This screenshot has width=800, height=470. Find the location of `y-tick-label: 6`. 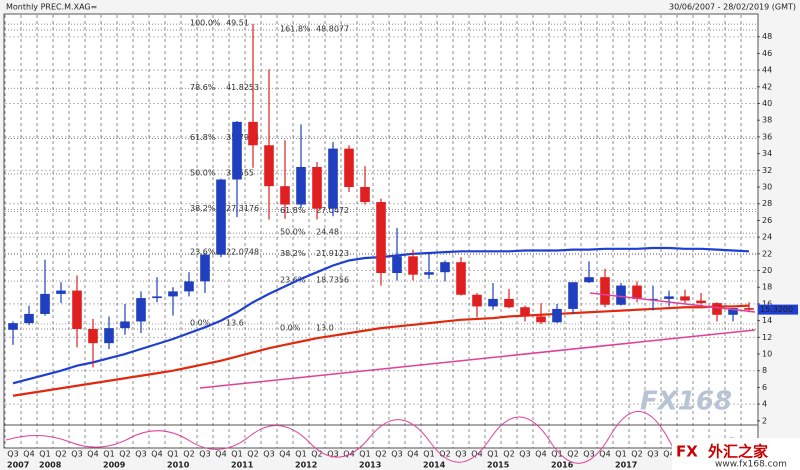

y-tick-label: 6 is located at coordinates (764, 387).